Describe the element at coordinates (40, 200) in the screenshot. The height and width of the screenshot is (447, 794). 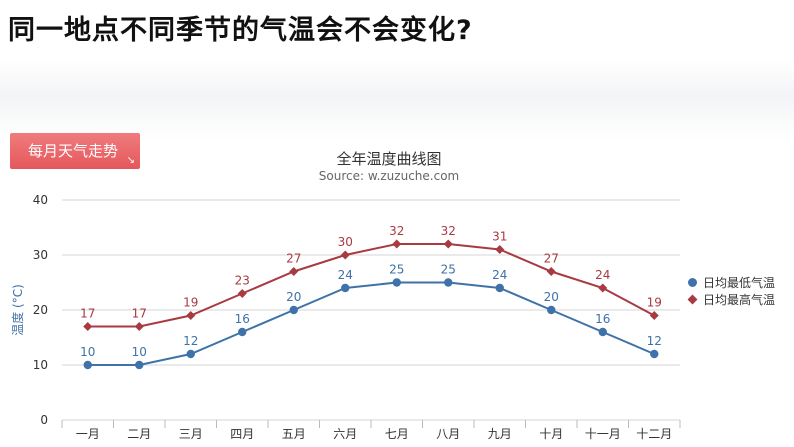
I see `y-tick-label: 40` at that location.